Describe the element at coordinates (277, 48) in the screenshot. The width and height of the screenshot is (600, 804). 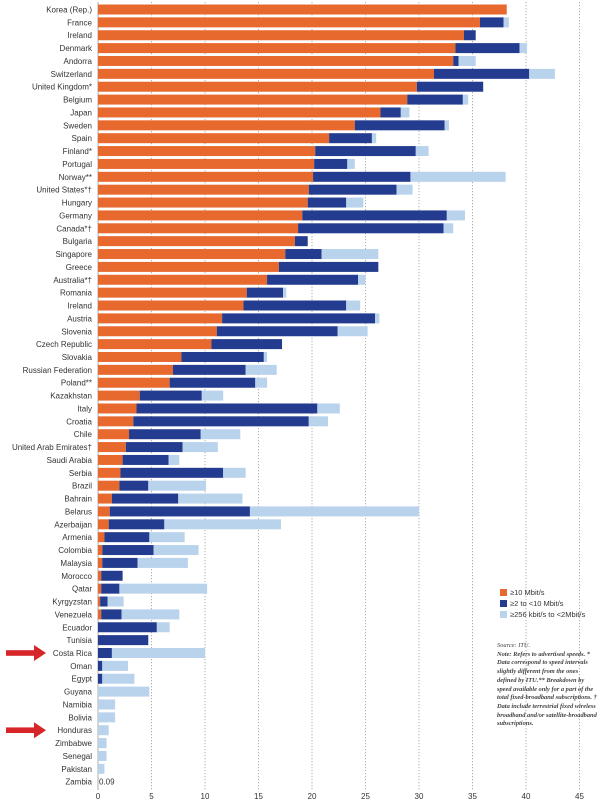
I see `bar-high-speed-denmark` at that location.